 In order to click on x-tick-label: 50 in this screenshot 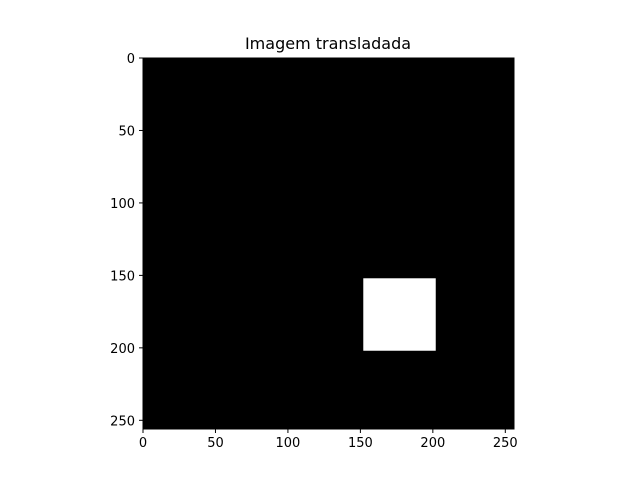, I will do `click(215, 443)`.